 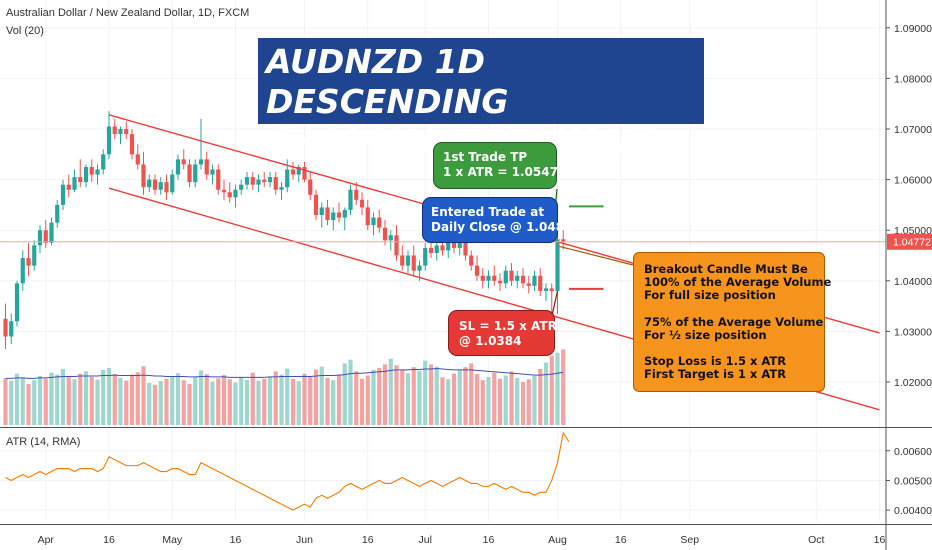 I want to click on tp-line-1: 1st Trade TP, so click(x=485, y=157).